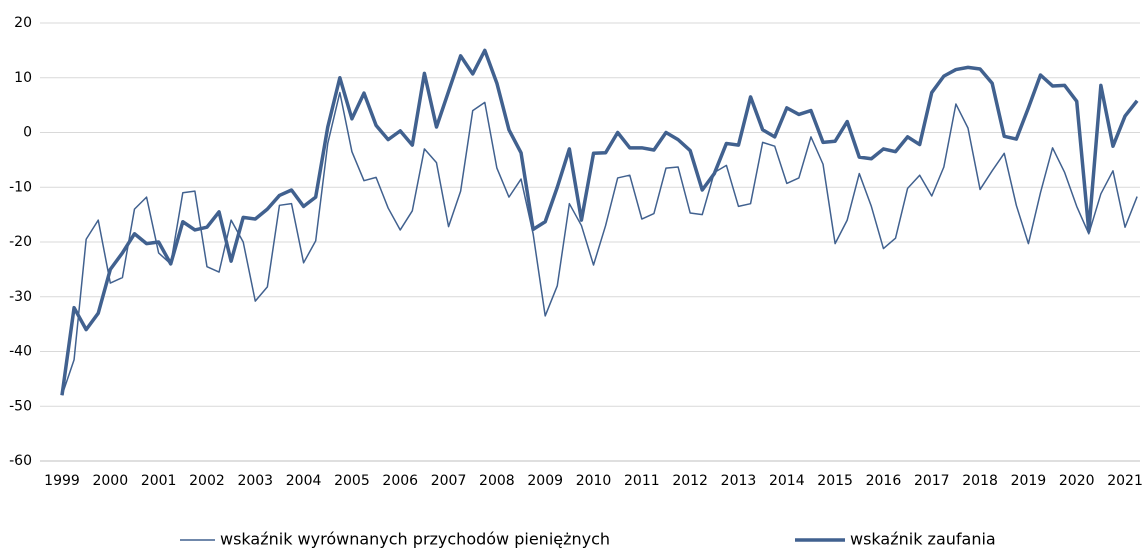  I want to click on x-tick-label: 2014, so click(787, 481).